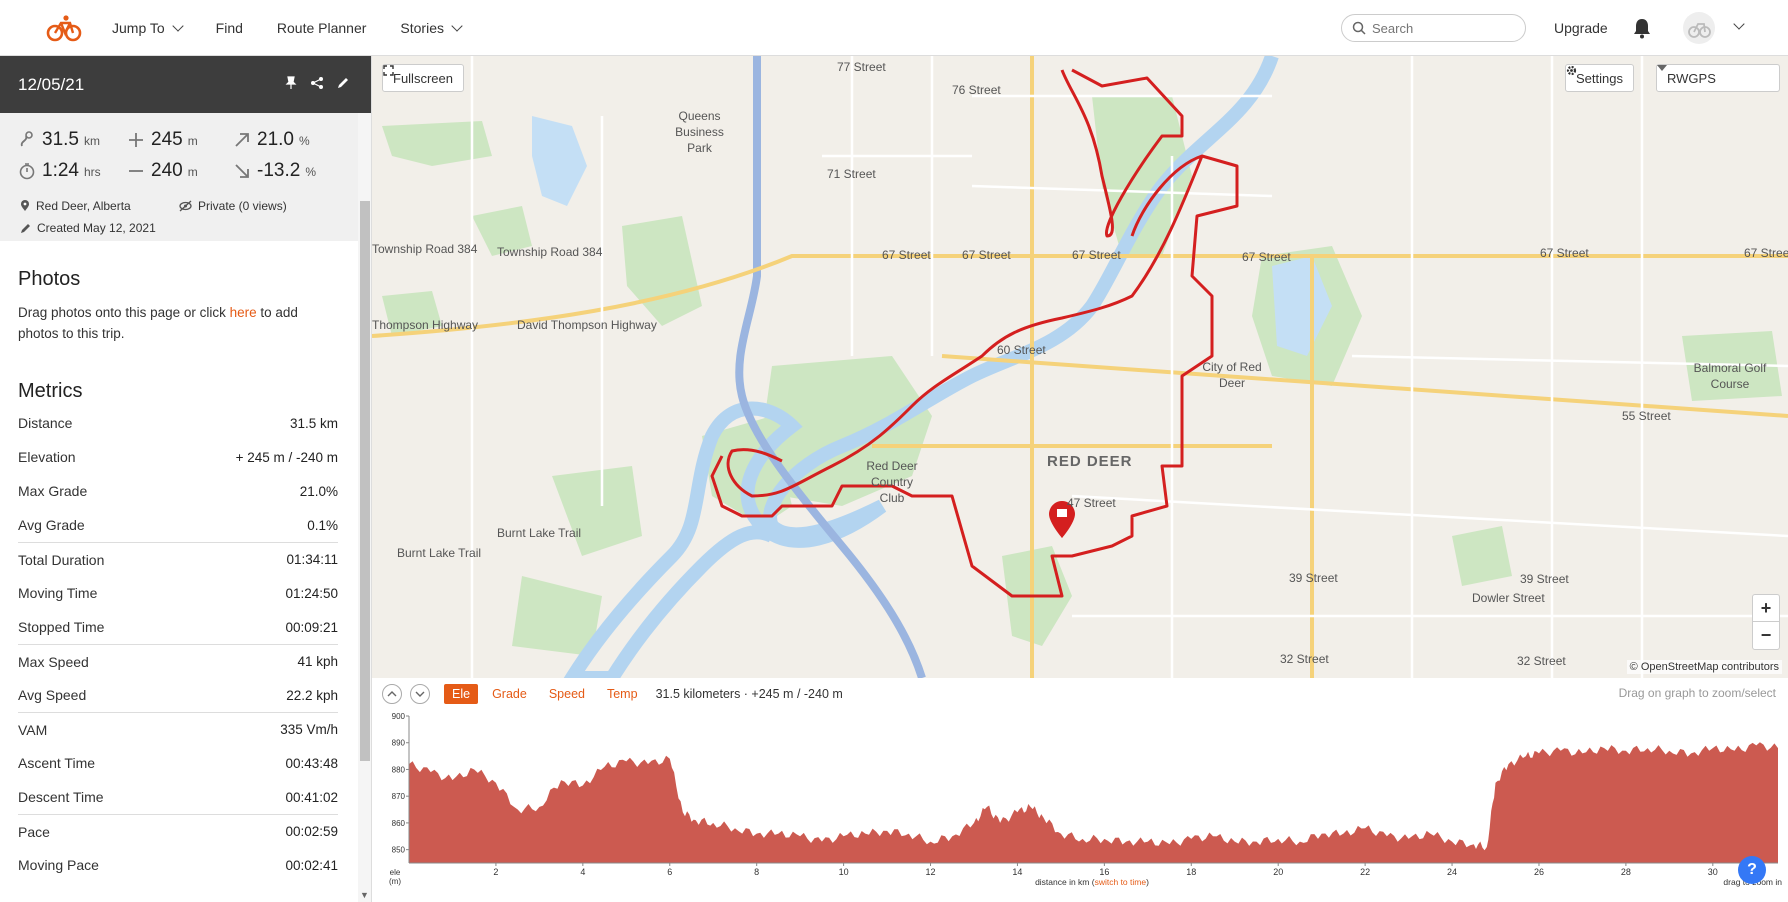 This screenshot has height=902, width=1788. I want to click on expand-down-button, so click(420, 694).